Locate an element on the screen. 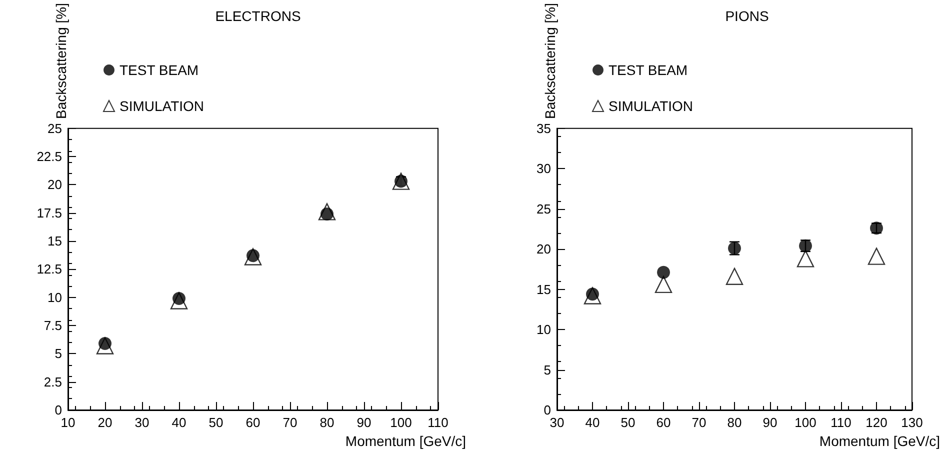 The image size is (943, 462). y-tick-label: 35 is located at coordinates (543, 128).